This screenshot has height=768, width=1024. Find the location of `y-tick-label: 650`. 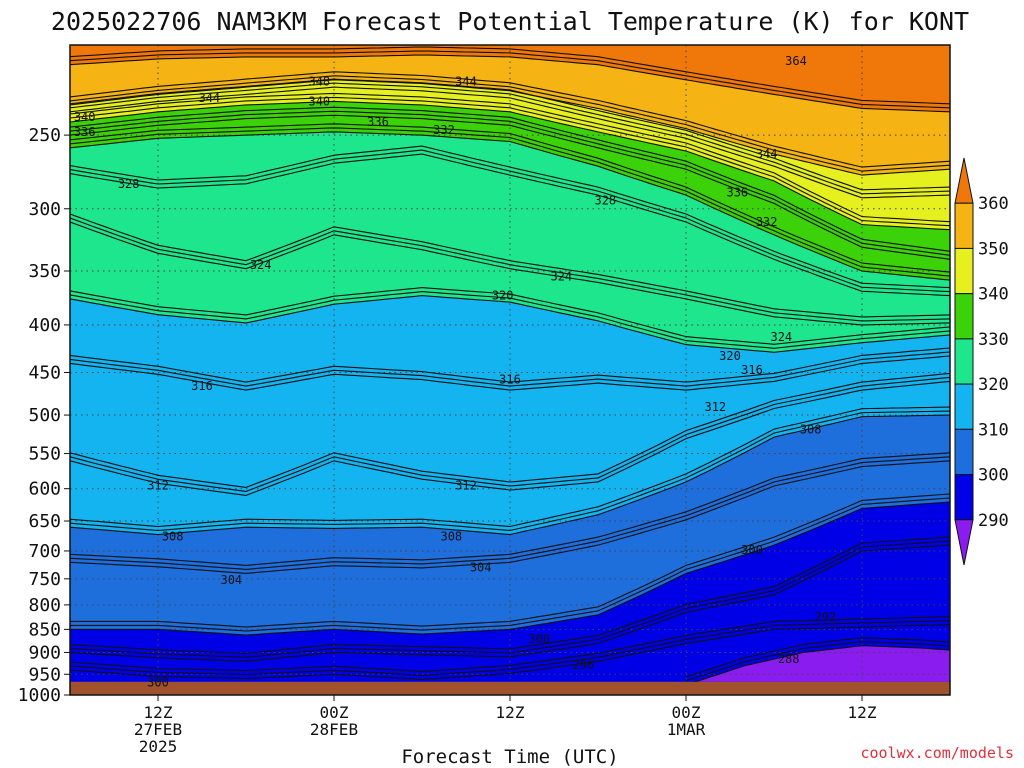

y-tick-label: 650 is located at coordinates (44, 521).